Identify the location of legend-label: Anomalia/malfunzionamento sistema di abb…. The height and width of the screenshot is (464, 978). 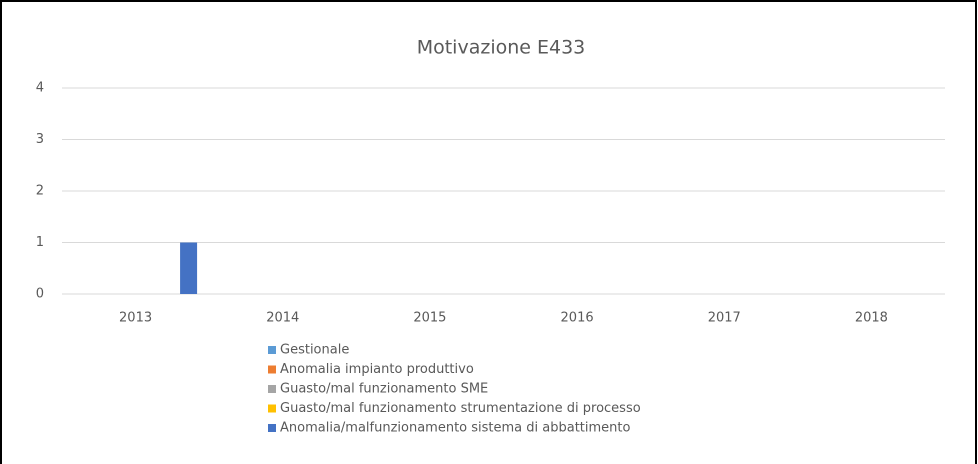
(455, 428).